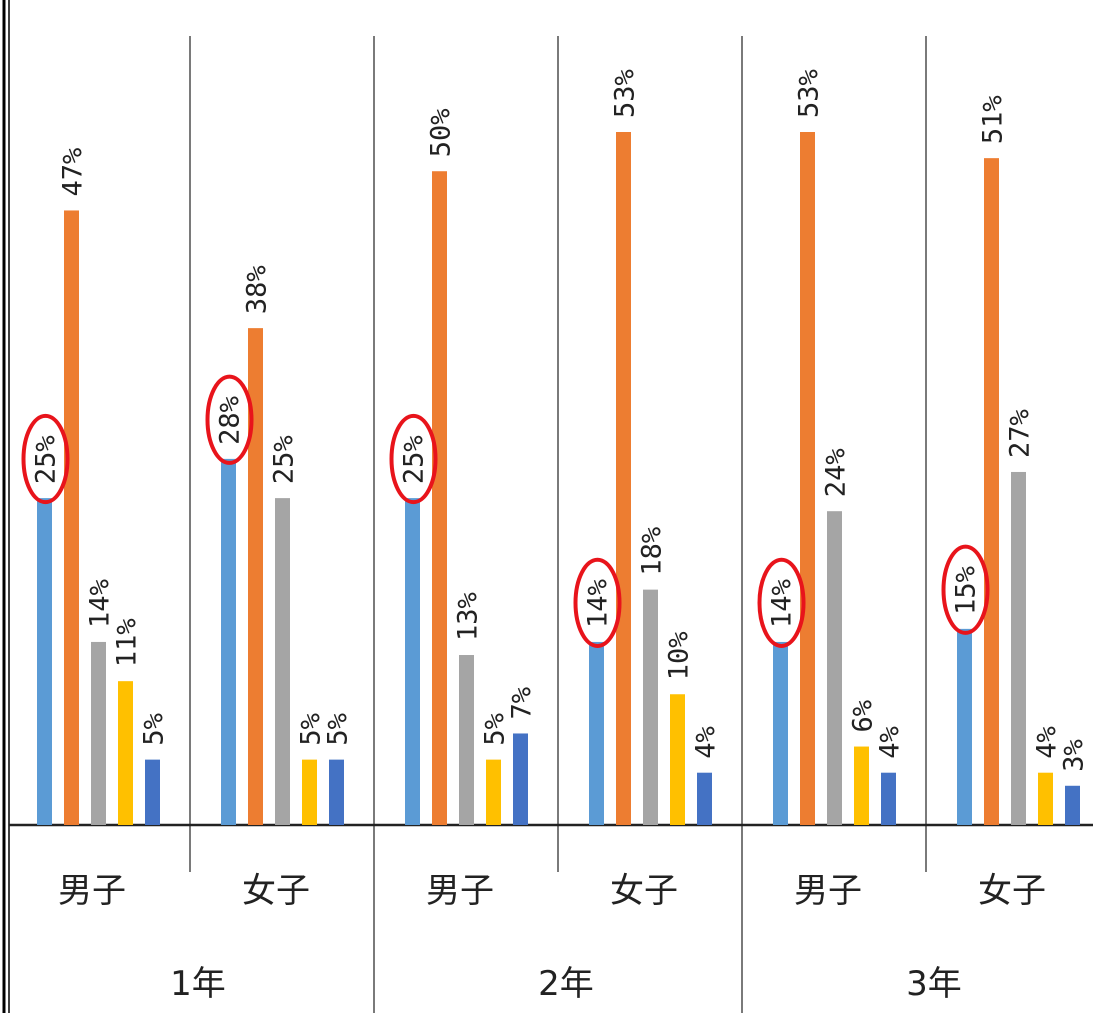  I want to click on value-label-s2-c1: 25%, so click(284, 459).